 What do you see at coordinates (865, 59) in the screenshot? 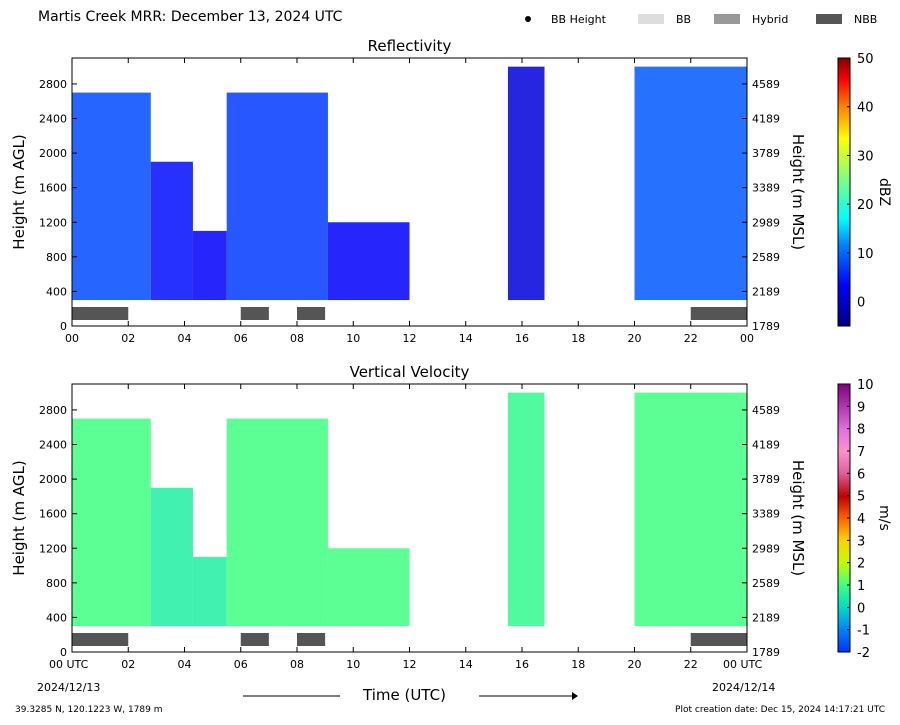
I see `colorbar-tick-label: 50` at bounding box center [865, 59].